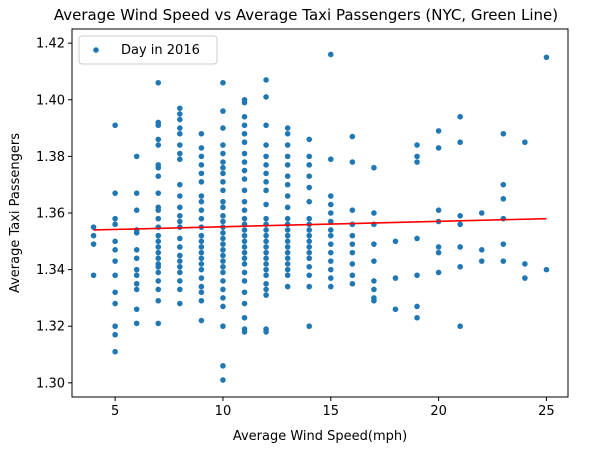 This screenshot has width=611, height=453. Describe the element at coordinates (50, 270) in the screenshot. I see `y-tick-label: 1.34` at that location.